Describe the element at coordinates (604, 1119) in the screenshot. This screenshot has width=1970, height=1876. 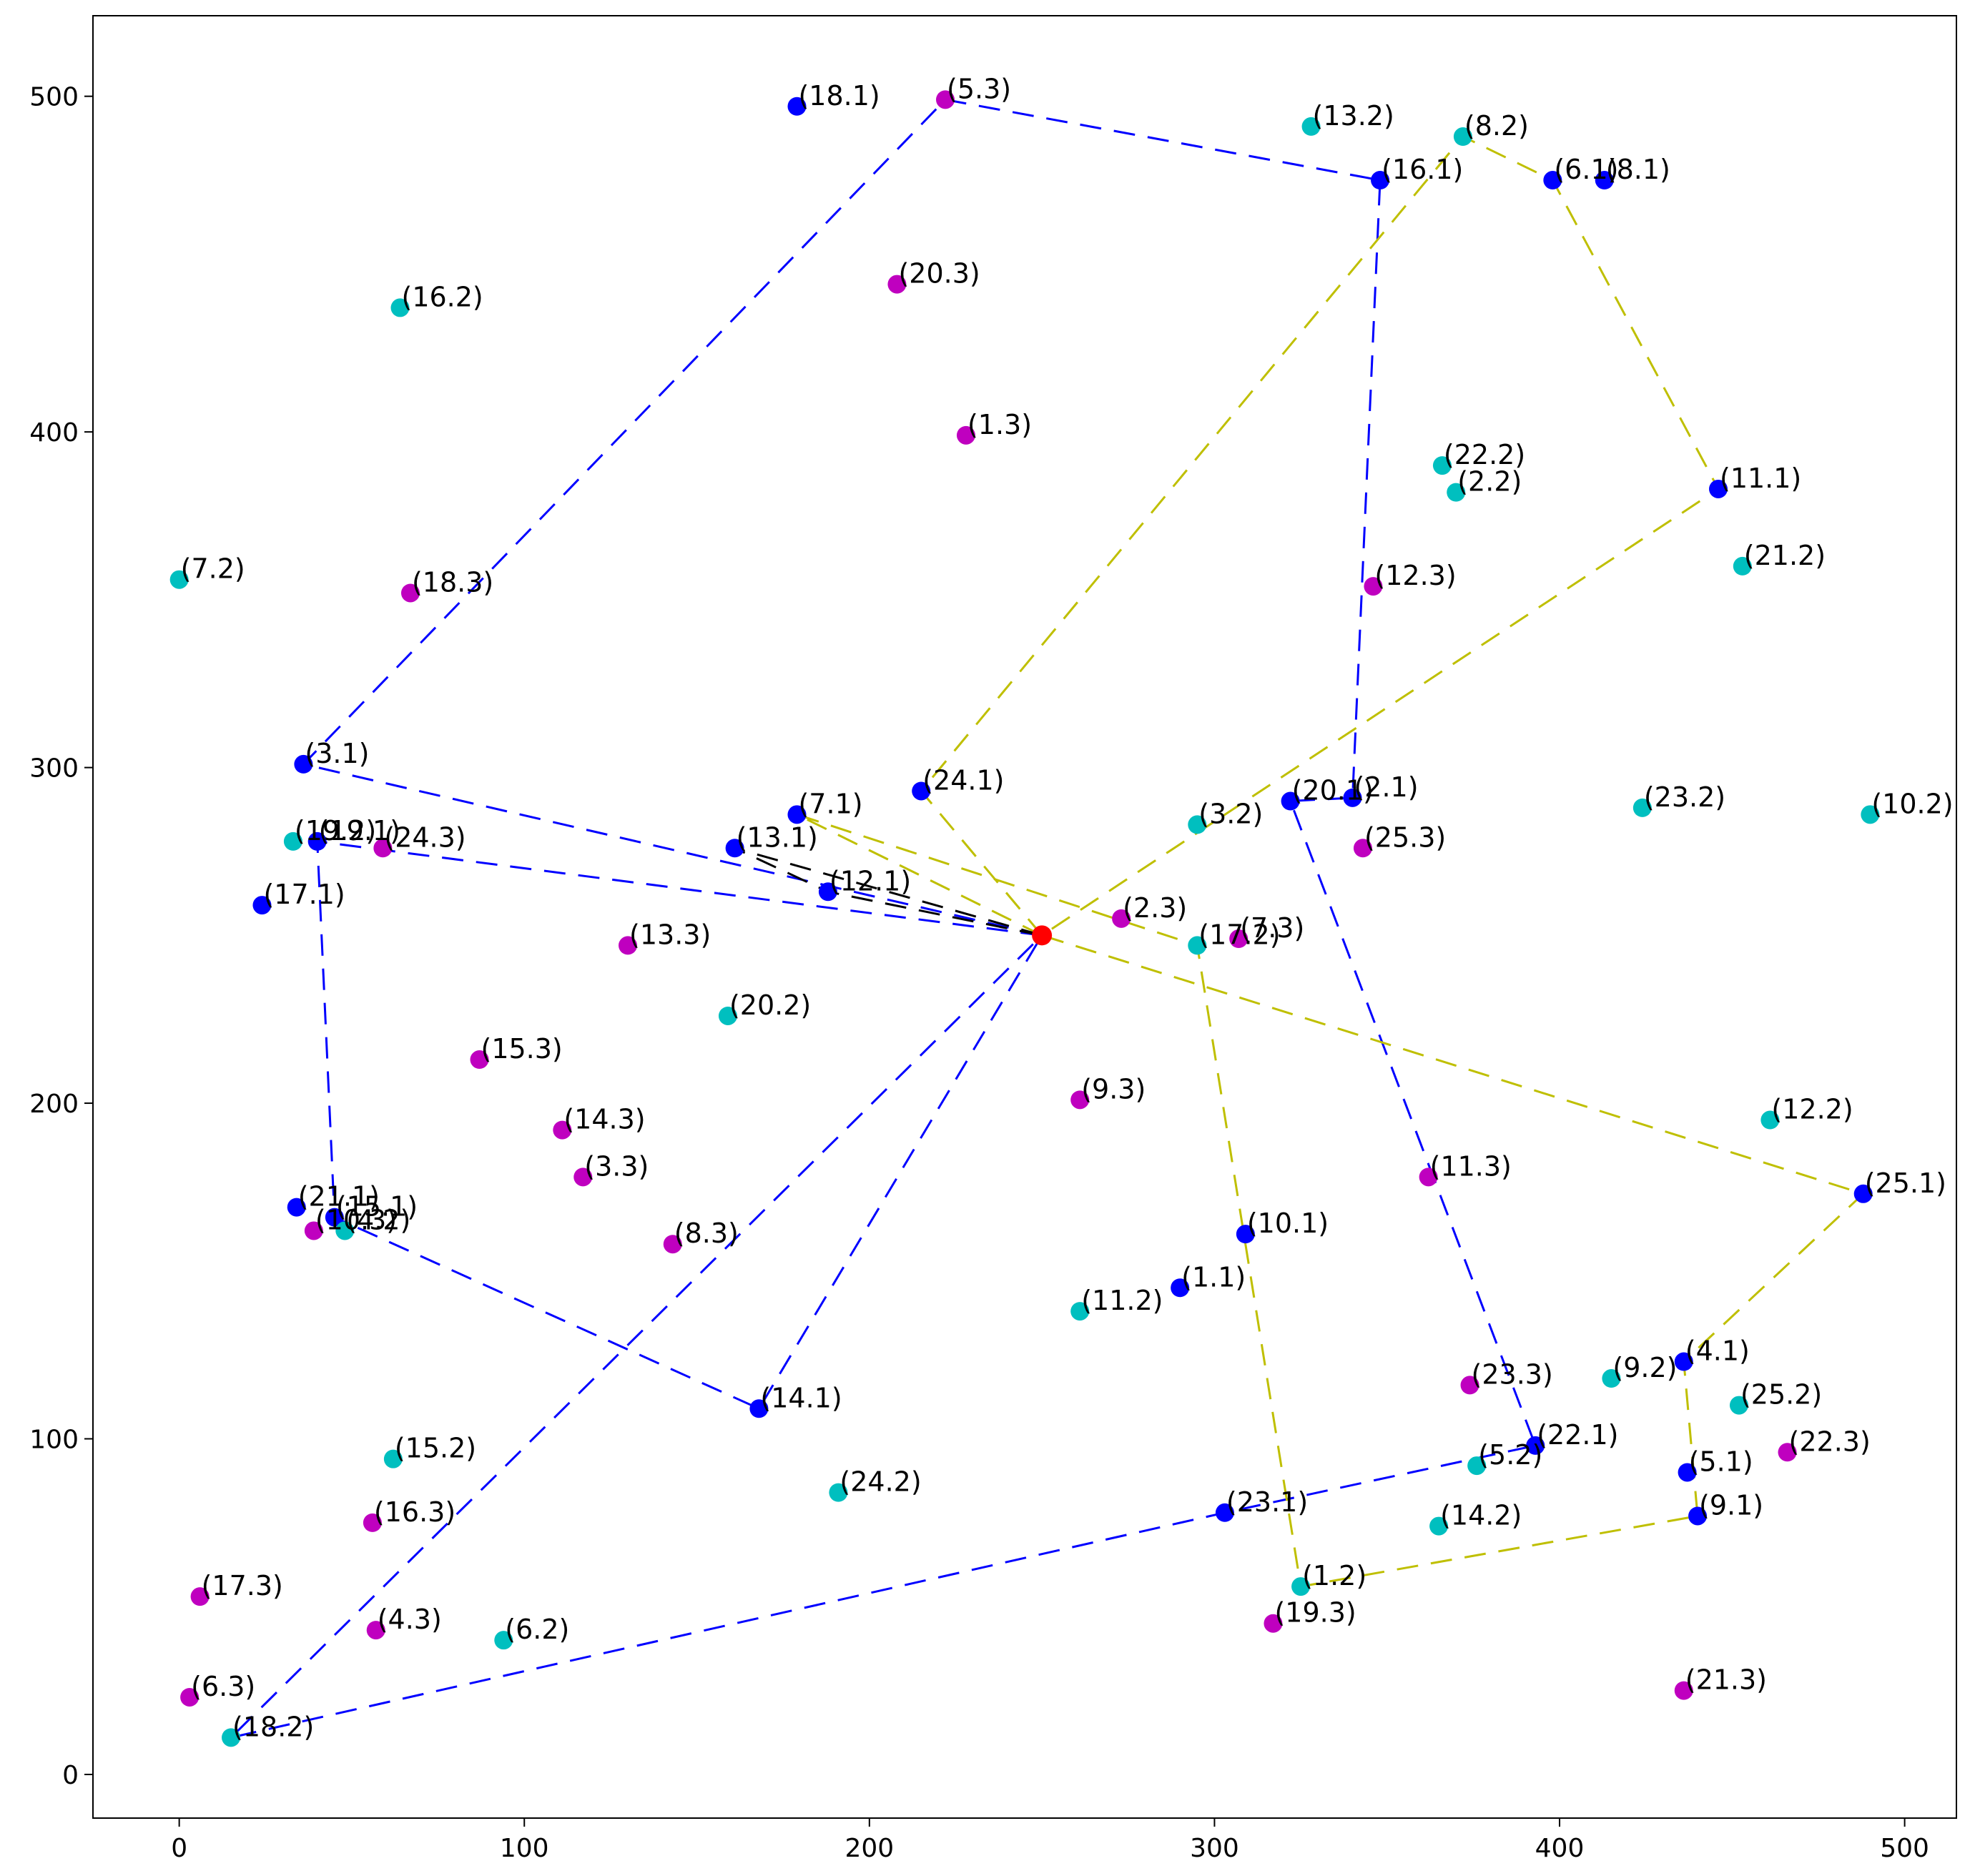
I see `point-label: (14.3)` at that location.